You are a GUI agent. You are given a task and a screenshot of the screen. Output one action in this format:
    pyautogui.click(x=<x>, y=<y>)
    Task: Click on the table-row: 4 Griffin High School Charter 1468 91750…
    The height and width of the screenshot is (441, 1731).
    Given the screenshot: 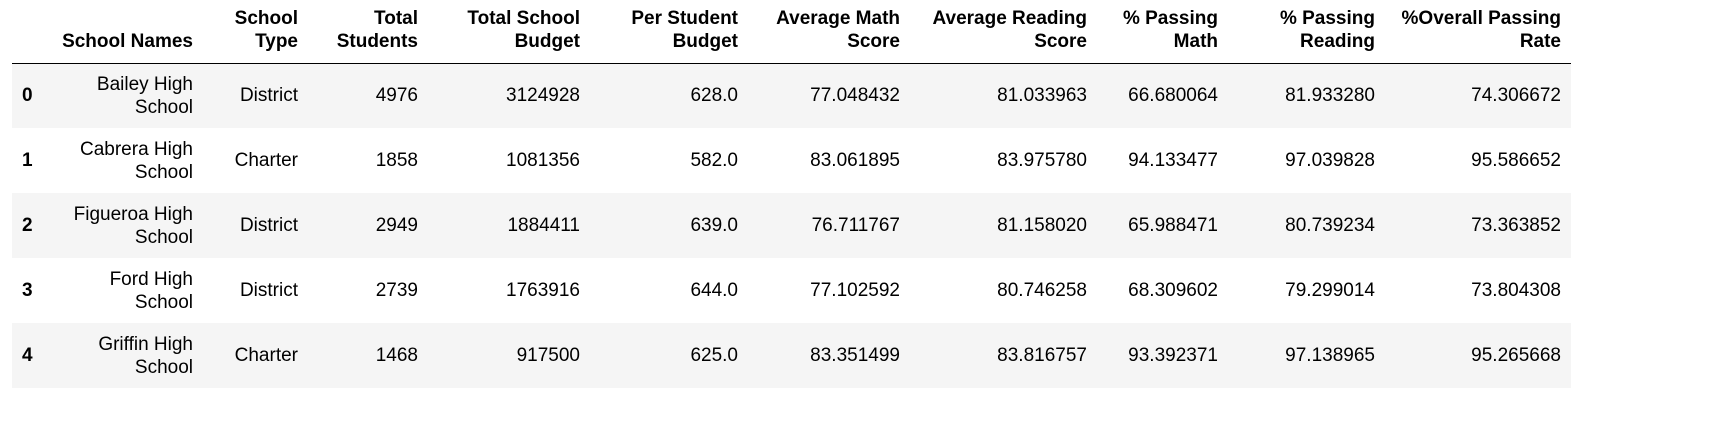 What is the action you would take?
    pyautogui.click(x=791, y=355)
    